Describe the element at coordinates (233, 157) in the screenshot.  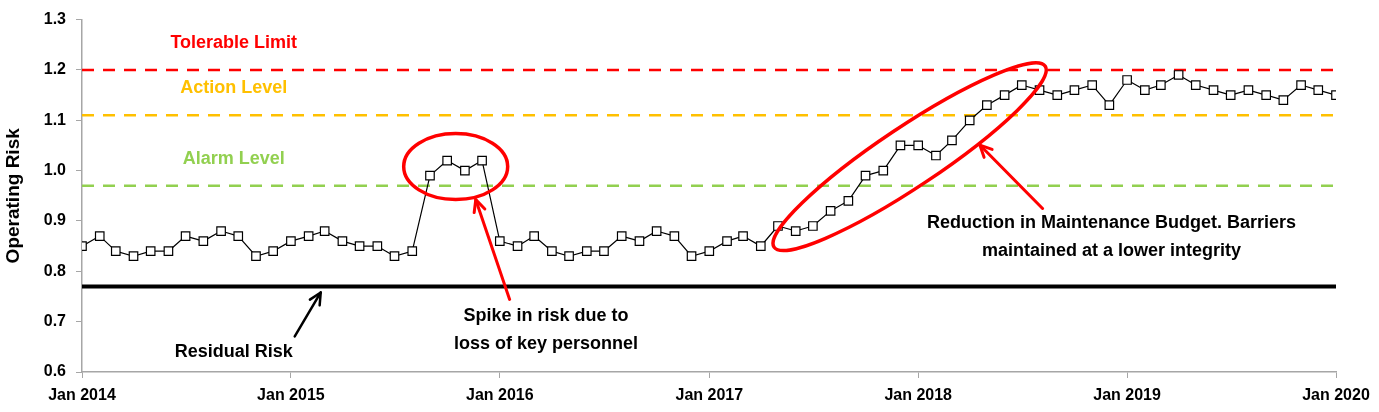
I see `ref-line-label: Alarm Level` at that location.